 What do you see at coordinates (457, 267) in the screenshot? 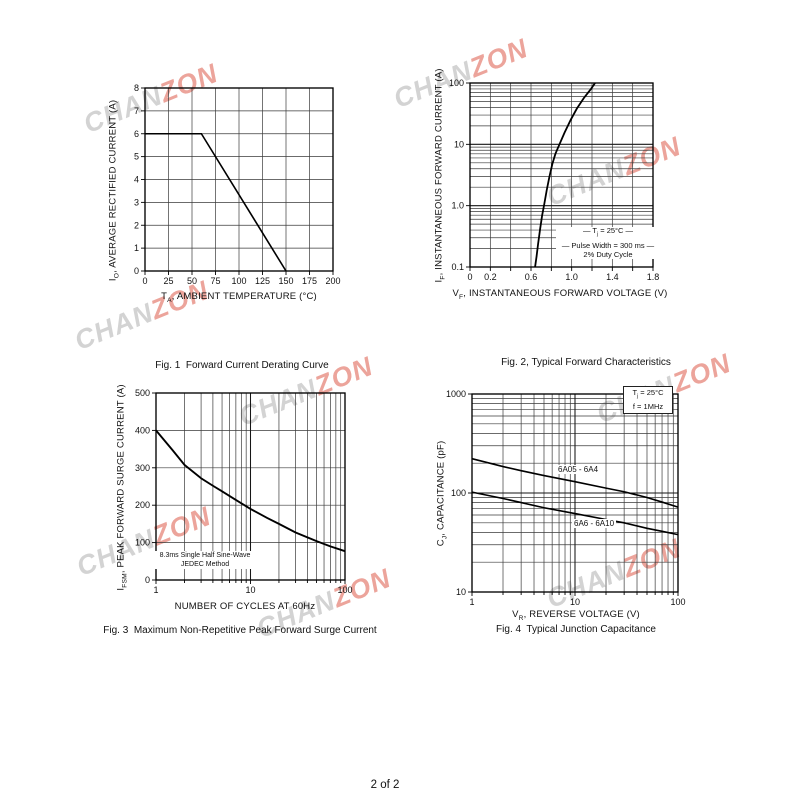
I see `tick-label: 0.1` at bounding box center [457, 267].